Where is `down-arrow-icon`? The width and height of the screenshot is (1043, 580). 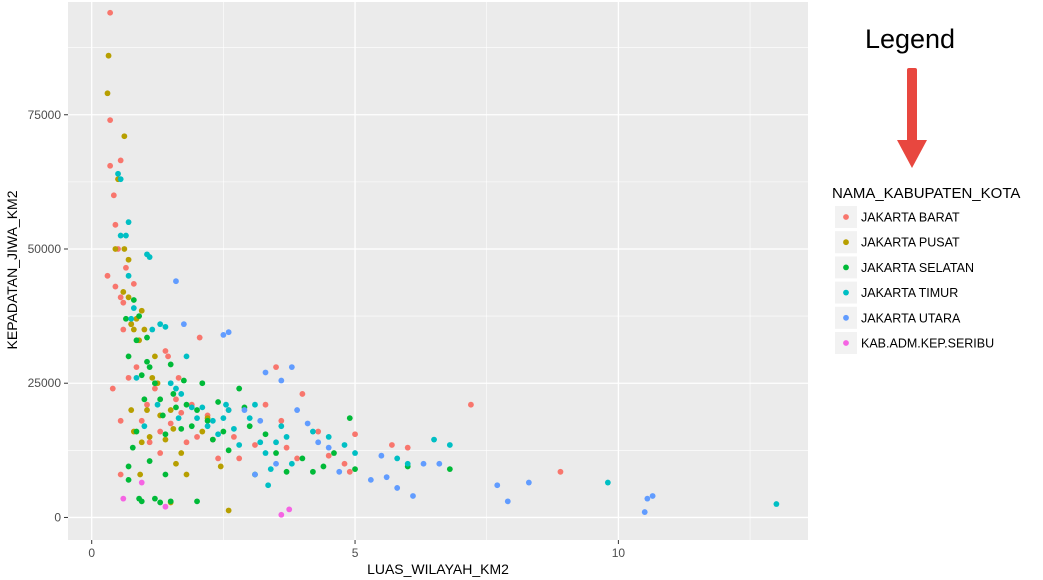 down-arrow-icon is located at coordinates (912, 118).